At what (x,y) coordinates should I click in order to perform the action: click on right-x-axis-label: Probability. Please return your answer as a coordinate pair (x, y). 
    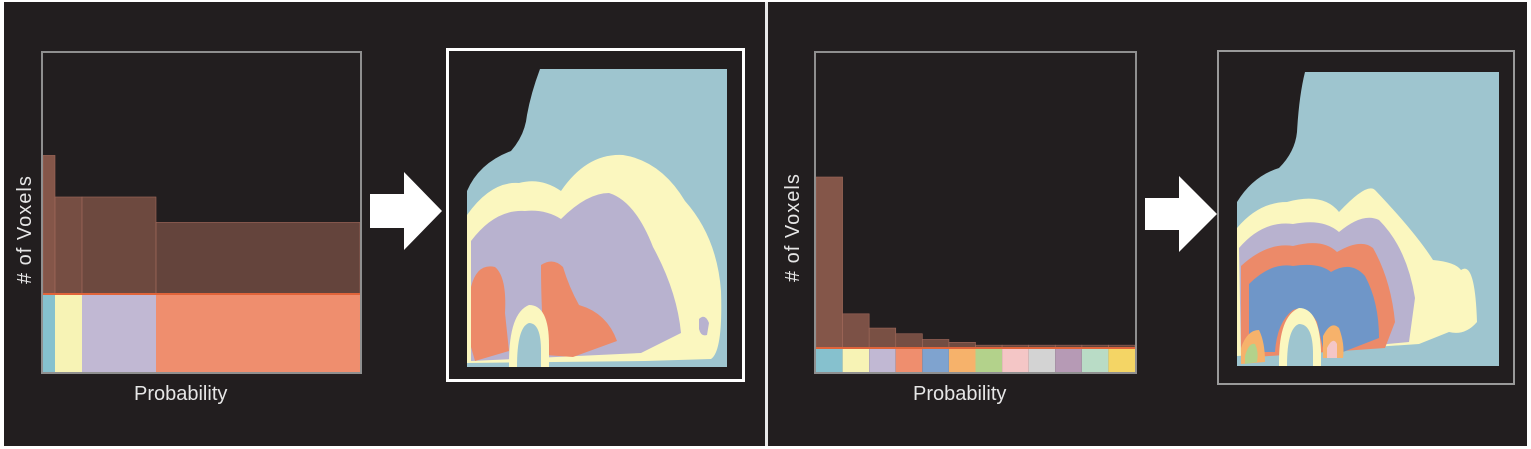
    Looking at the image, I should click on (960, 394).